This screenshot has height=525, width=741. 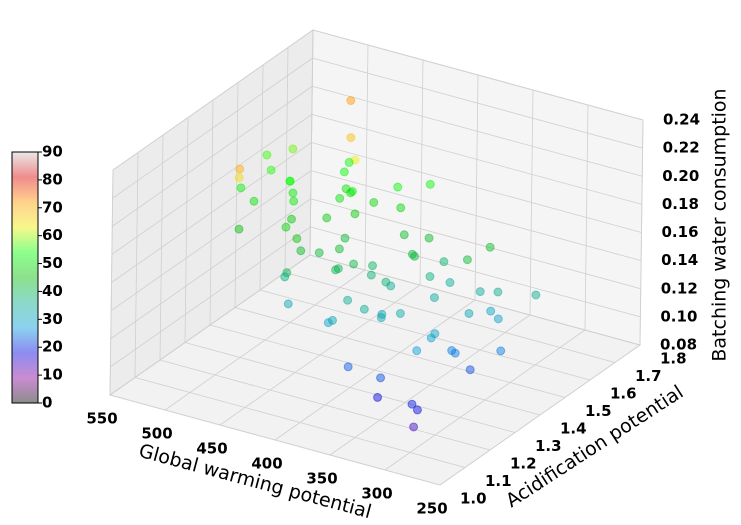 What do you see at coordinates (47, 403) in the screenshot?
I see `colorbar-tick-label: 0` at bounding box center [47, 403].